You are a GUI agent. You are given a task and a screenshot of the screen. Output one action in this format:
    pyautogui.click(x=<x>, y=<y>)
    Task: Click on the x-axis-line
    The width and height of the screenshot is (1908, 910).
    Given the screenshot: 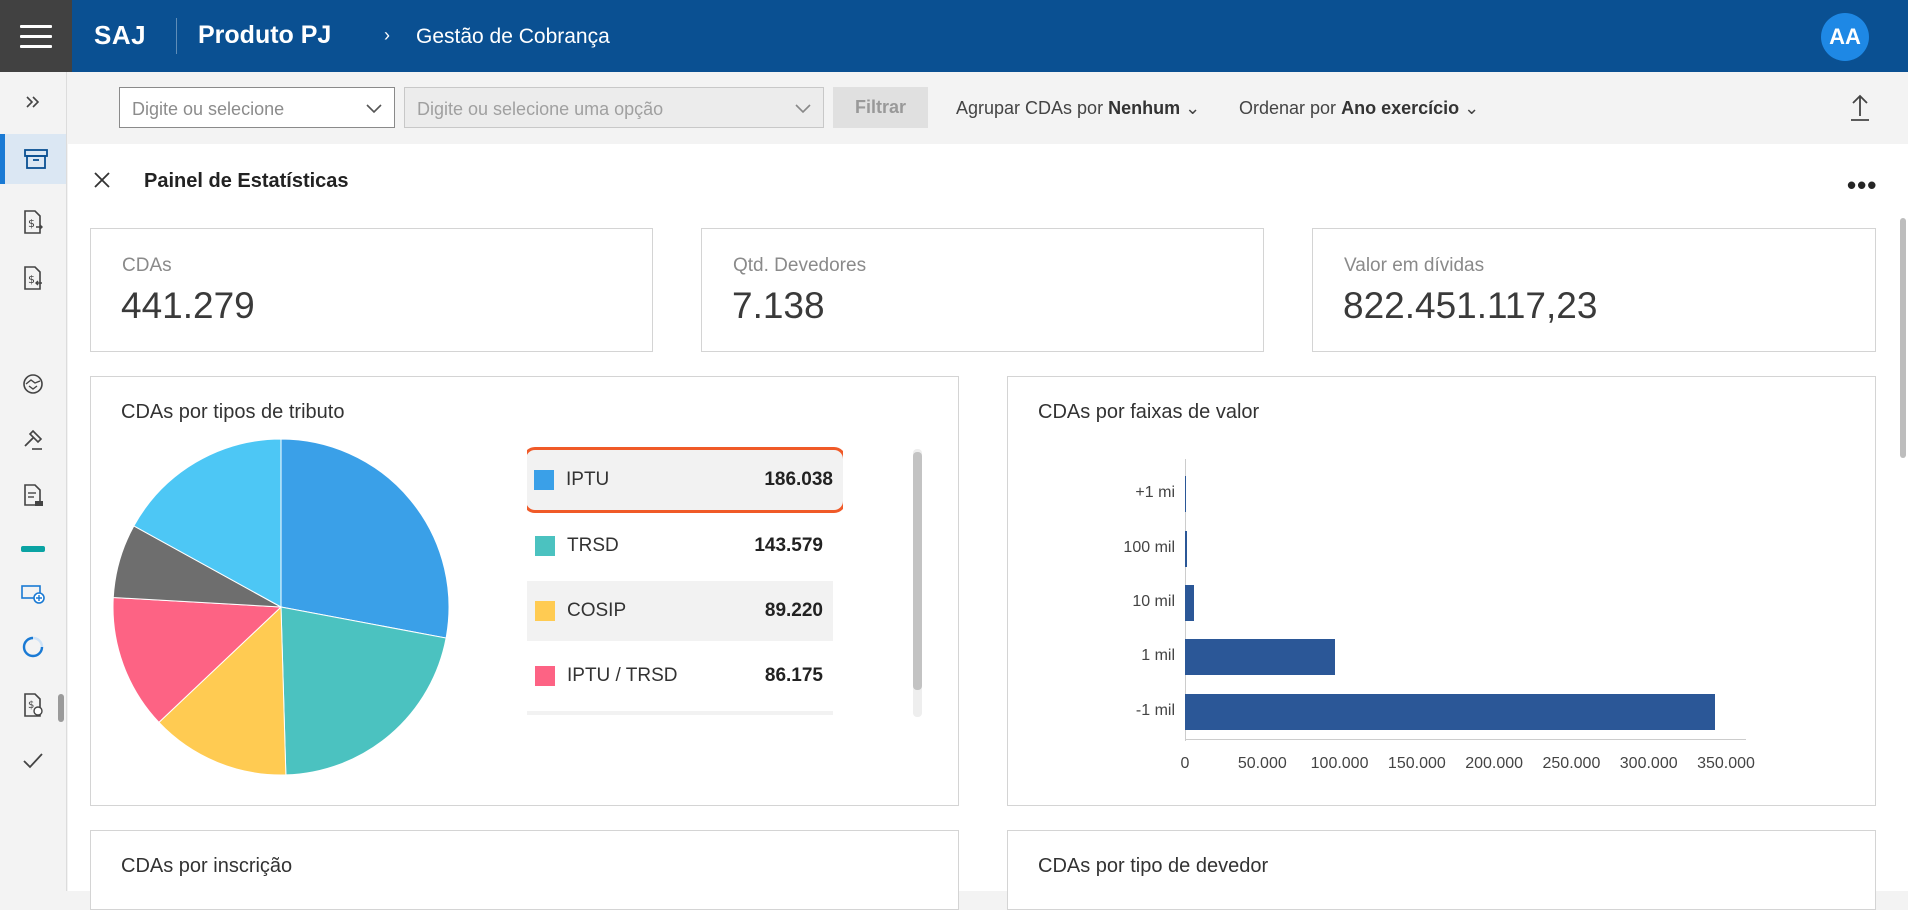 What is the action you would take?
    pyautogui.click(x=1465, y=739)
    